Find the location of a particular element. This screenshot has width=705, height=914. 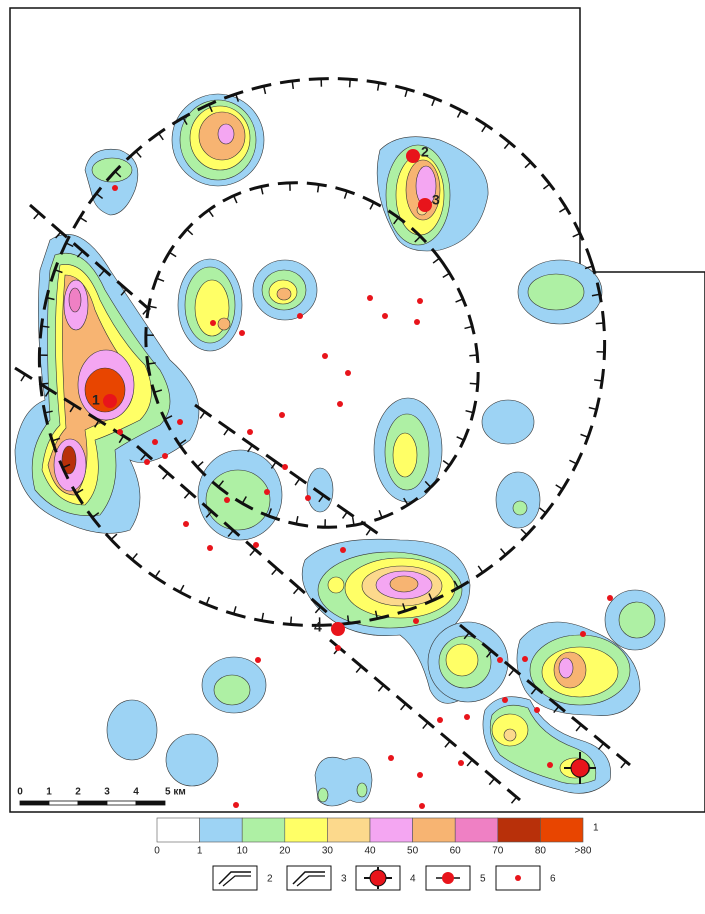

legend-box is located at coordinates (235, 878).